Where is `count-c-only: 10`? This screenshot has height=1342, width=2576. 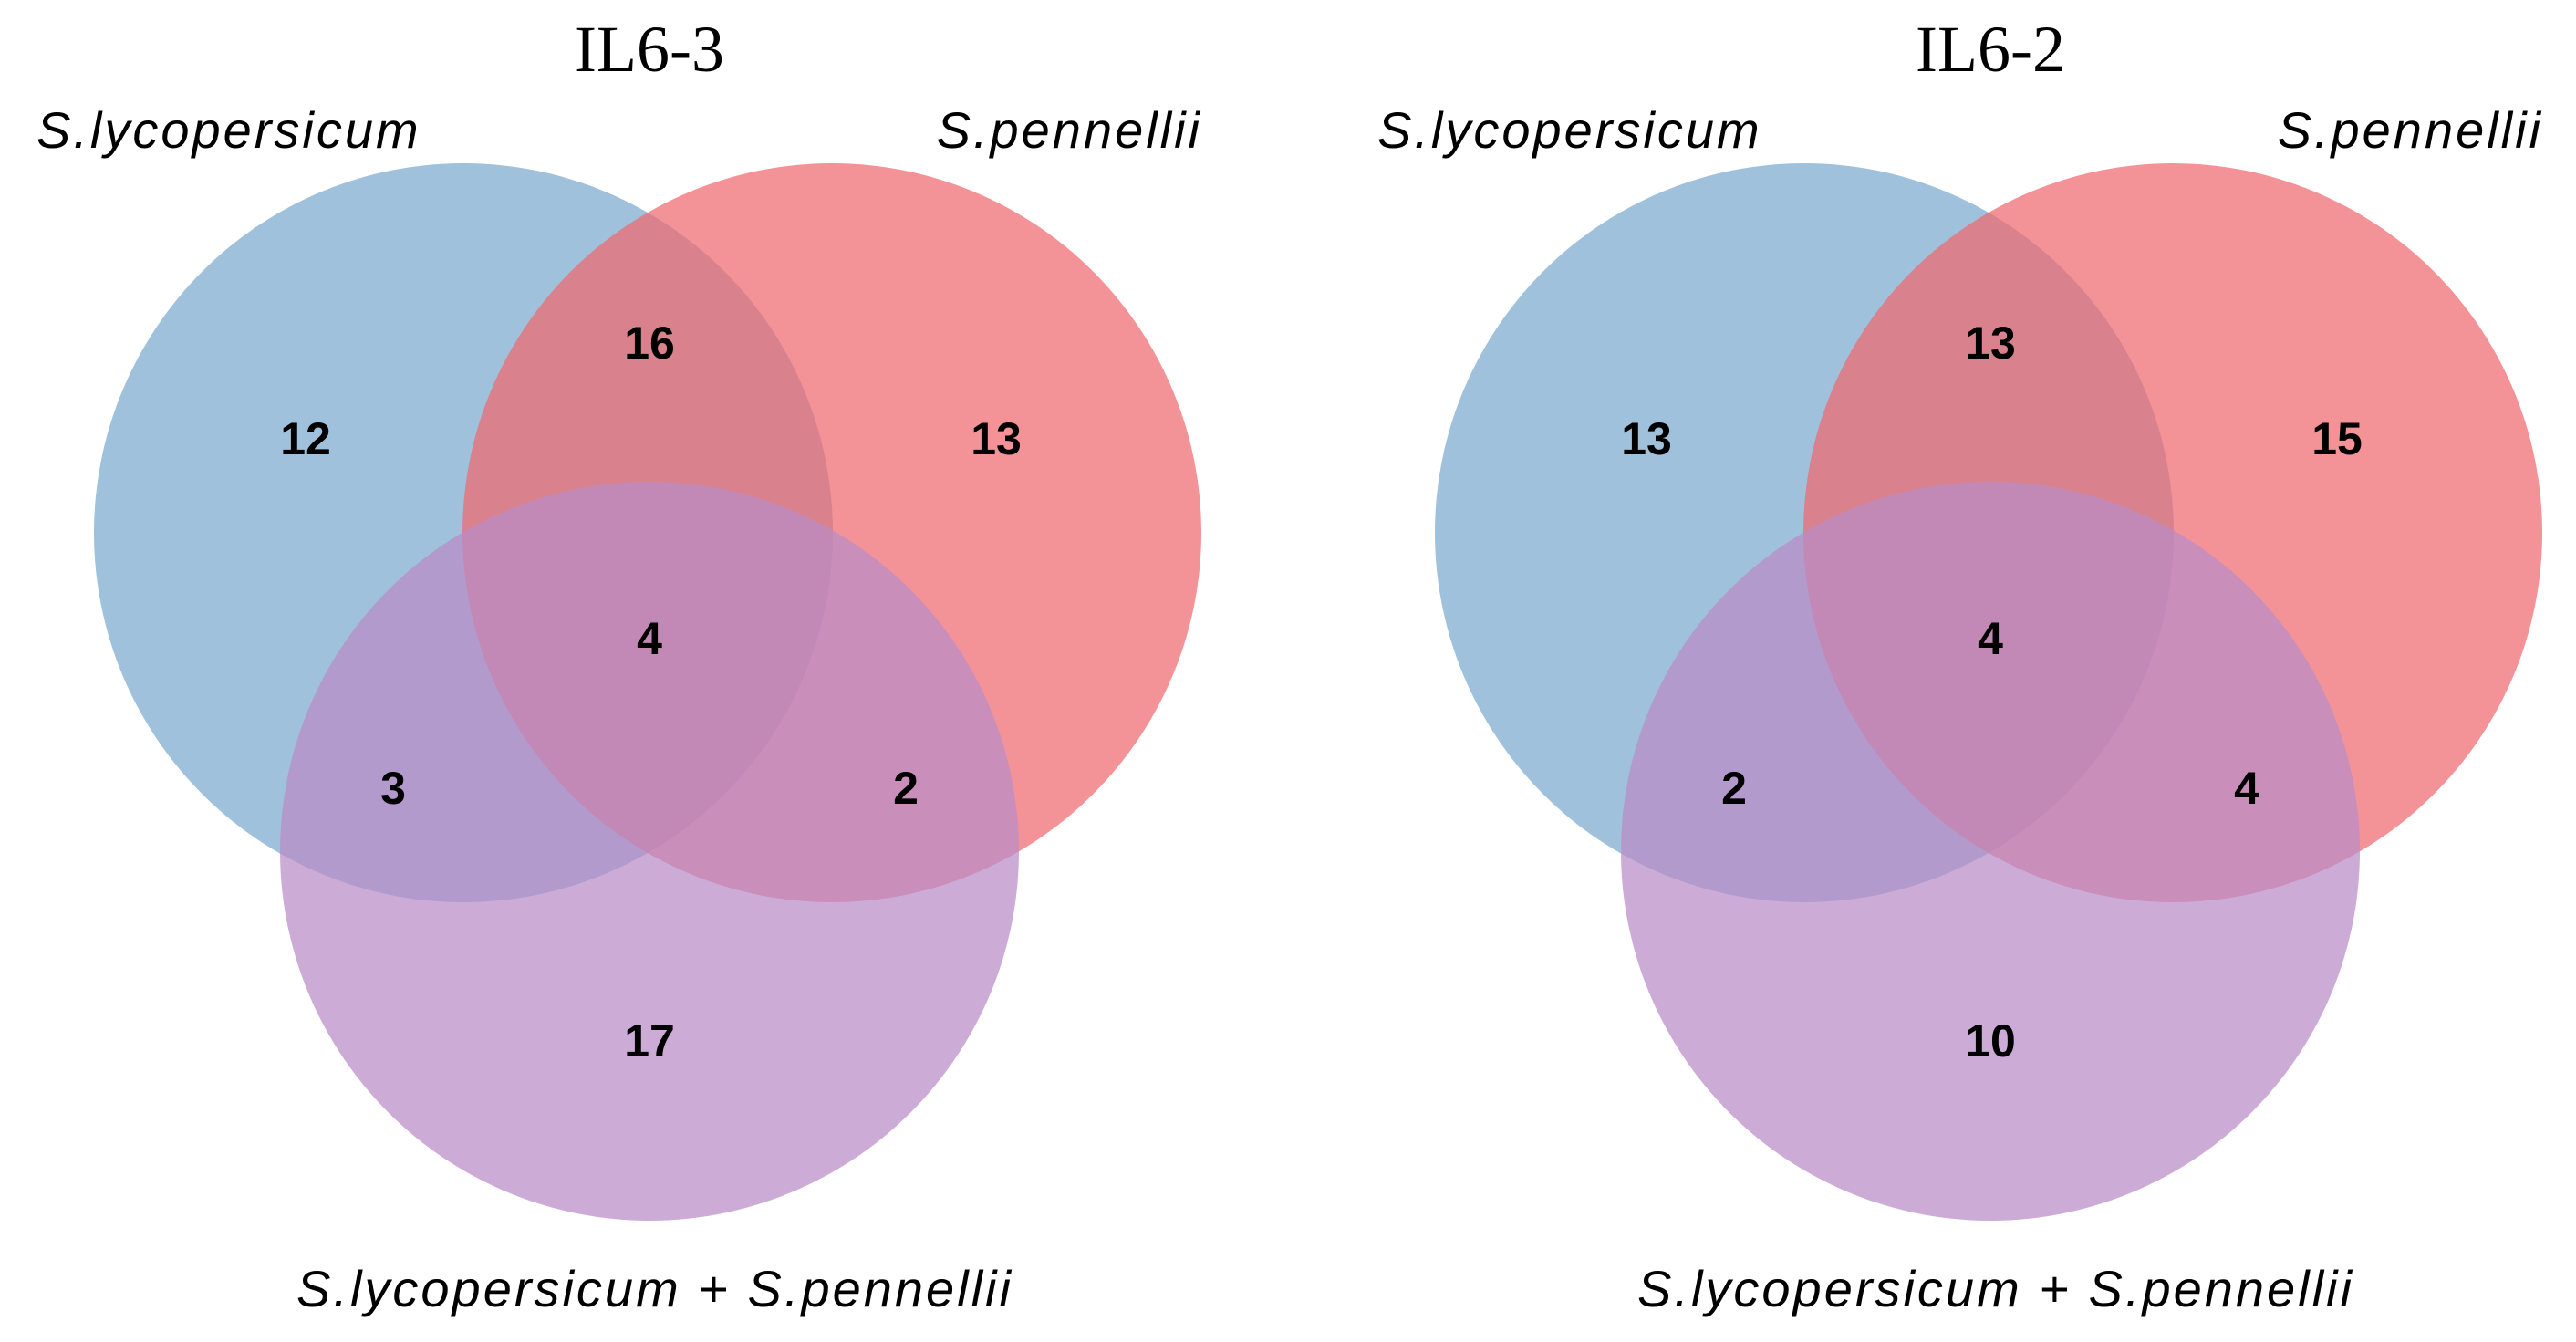
count-c-only: 10 is located at coordinates (1990, 1040).